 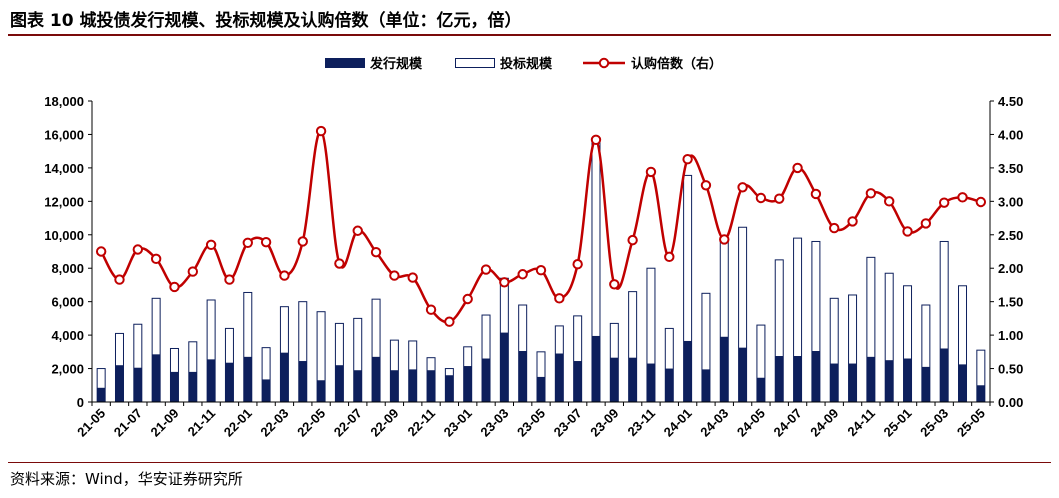 I want to click on y-left-tick-label: 10,000, so click(x=64, y=235).